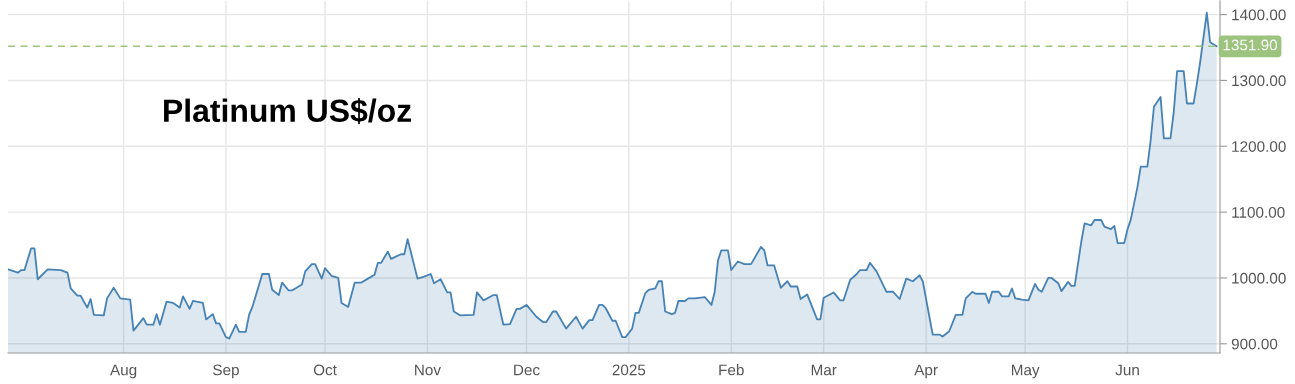 The image size is (1295, 384). Describe the element at coordinates (527, 370) in the screenshot. I see `x-tick-label: Dec` at that location.